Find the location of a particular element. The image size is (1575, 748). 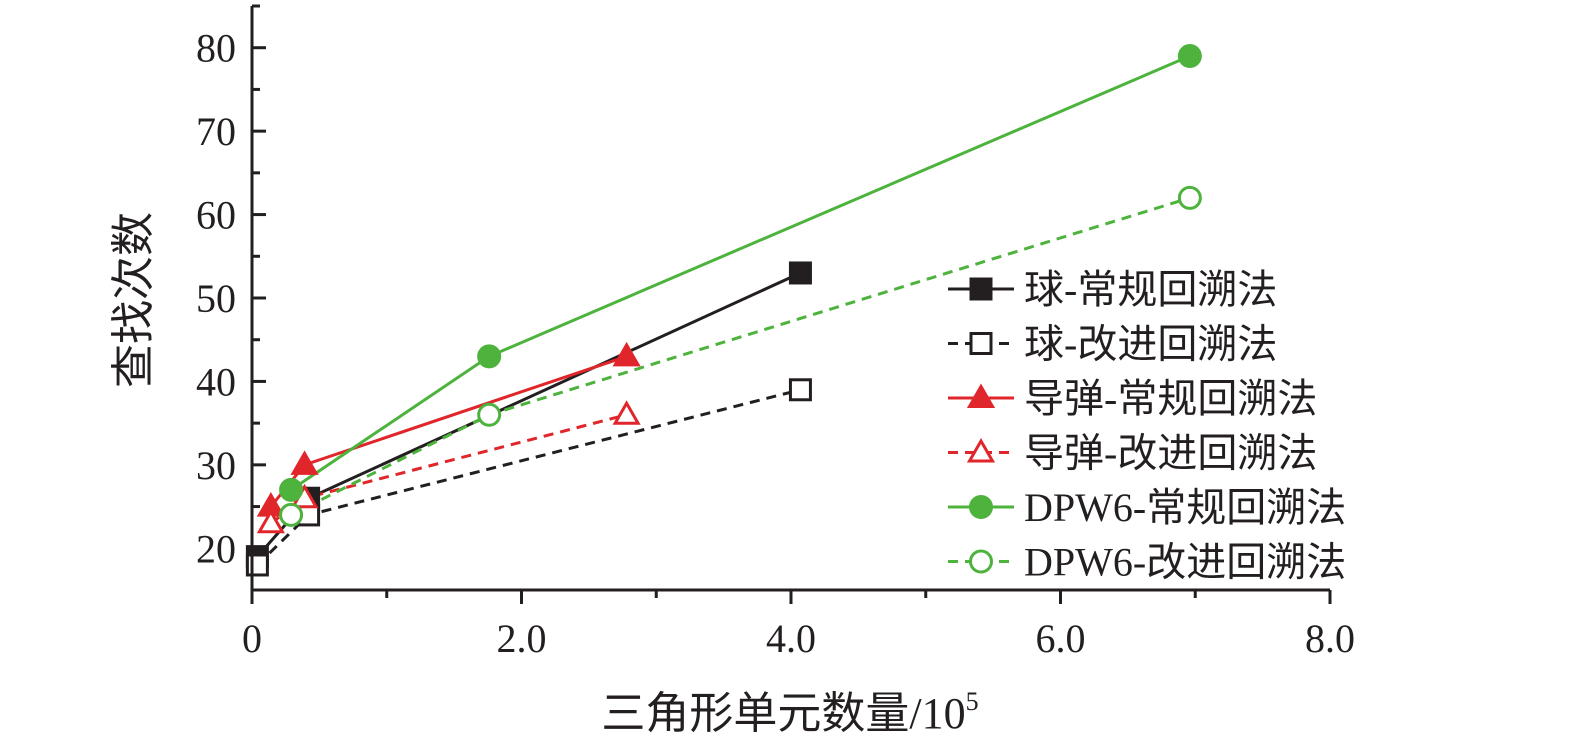

x-axis-title-exponent: 5 is located at coordinates (972, 701).